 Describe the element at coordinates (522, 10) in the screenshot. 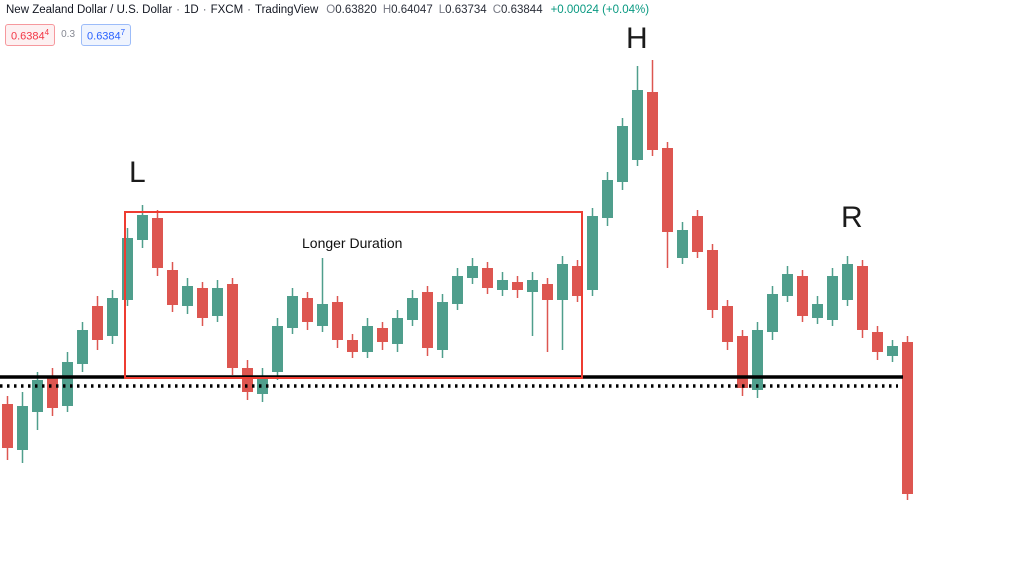

I see `close-value: 0.63844` at that location.